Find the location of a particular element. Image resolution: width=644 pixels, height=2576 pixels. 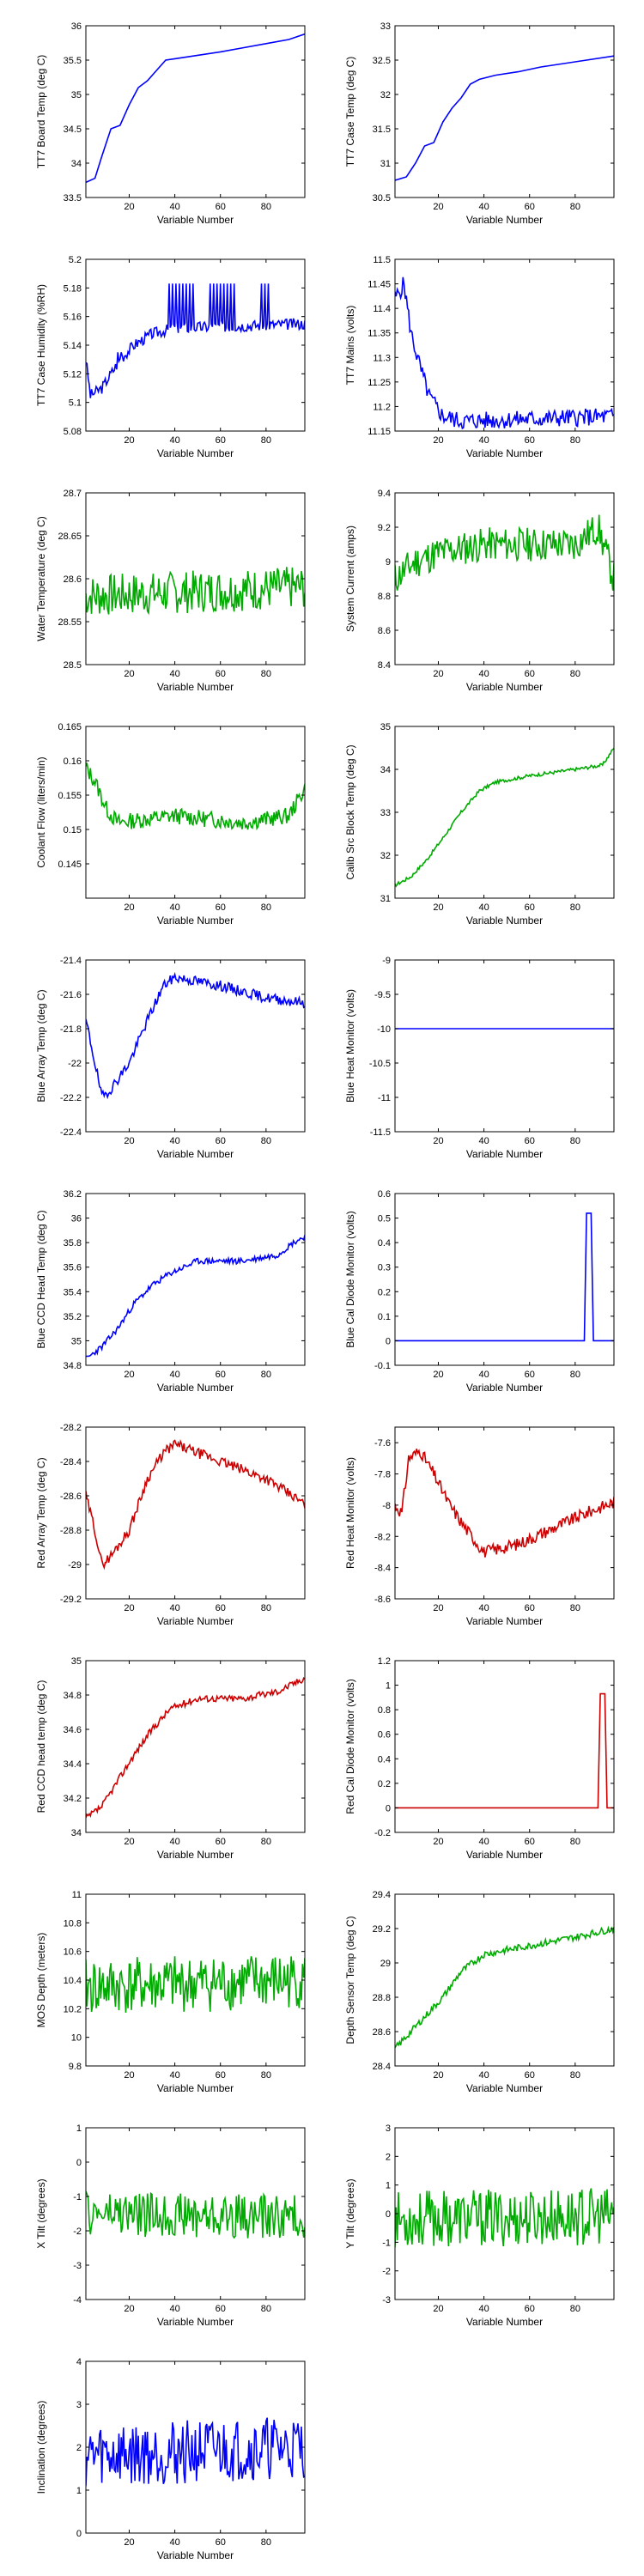

y-tick-label: 9.8 is located at coordinates (75, 2067).